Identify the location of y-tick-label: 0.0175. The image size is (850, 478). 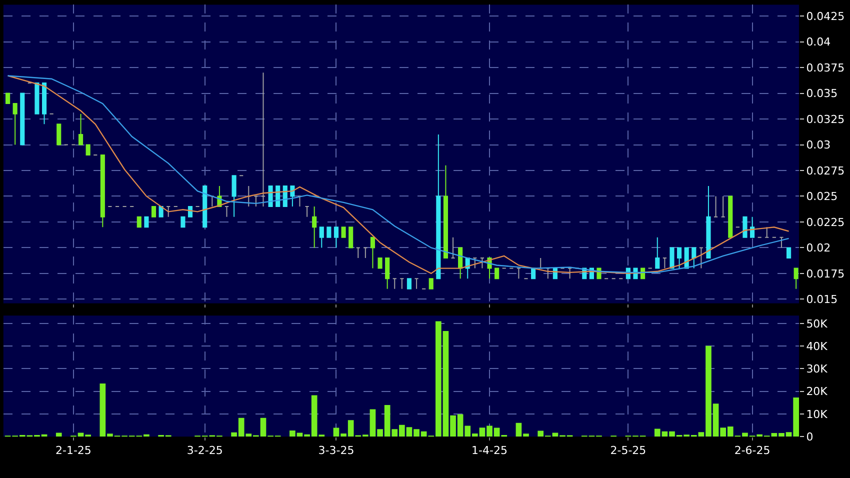
(825, 273).